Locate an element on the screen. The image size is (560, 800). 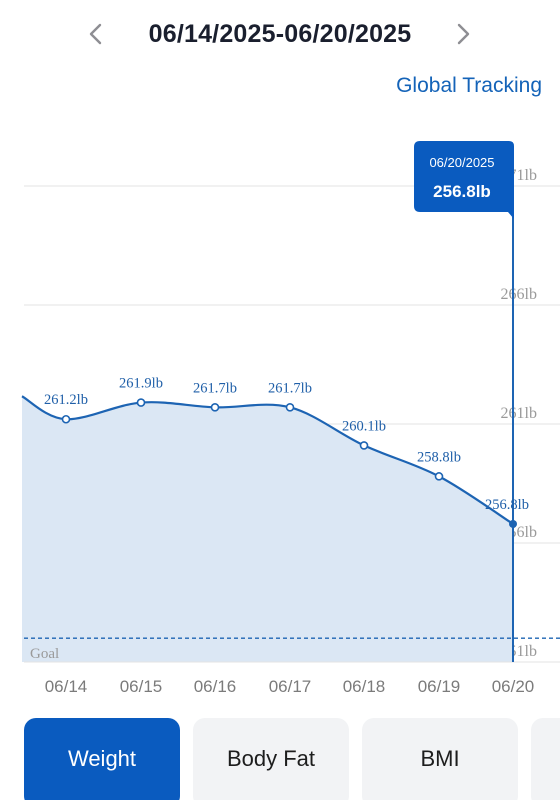
x-tick-label: 06/16 is located at coordinates (215, 686).